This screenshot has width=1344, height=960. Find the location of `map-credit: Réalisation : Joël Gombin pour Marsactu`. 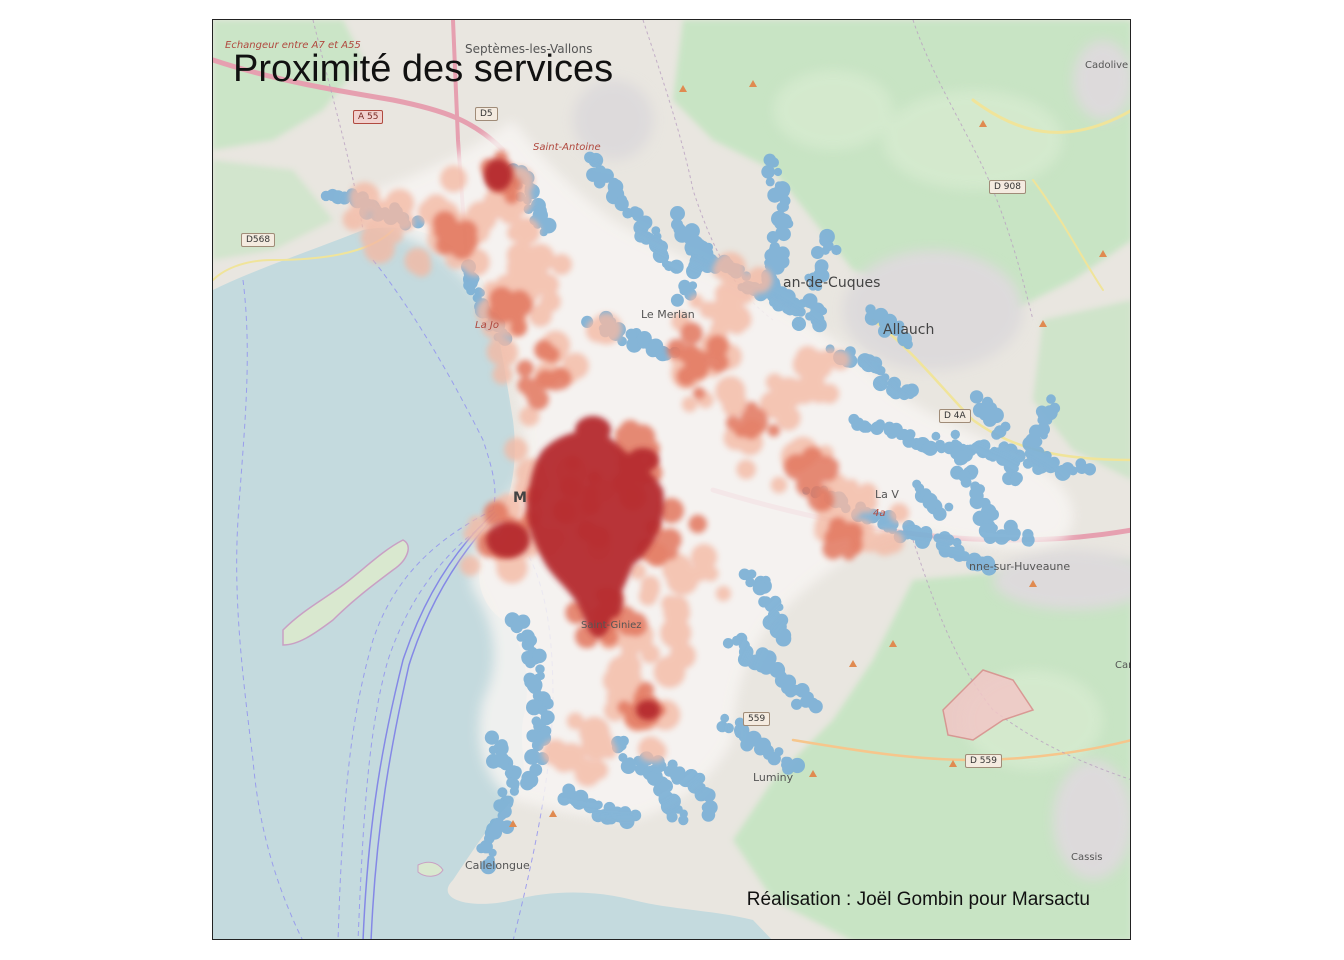

map-credit: Réalisation : Joël Gombin pour Marsactu is located at coordinates (918, 899).